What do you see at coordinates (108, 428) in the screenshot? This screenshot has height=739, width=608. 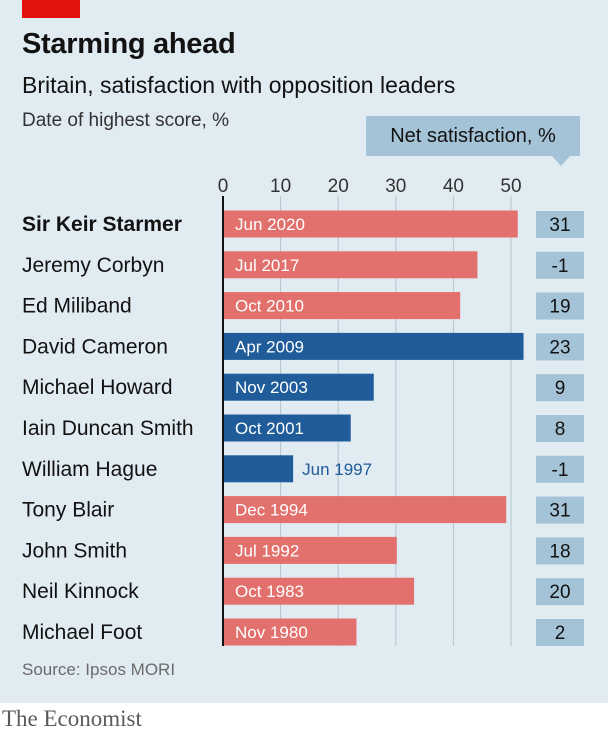 I see `leader-name-iain-duncan-smith: Iain Duncan Smith` at bounding box center [108, 428].